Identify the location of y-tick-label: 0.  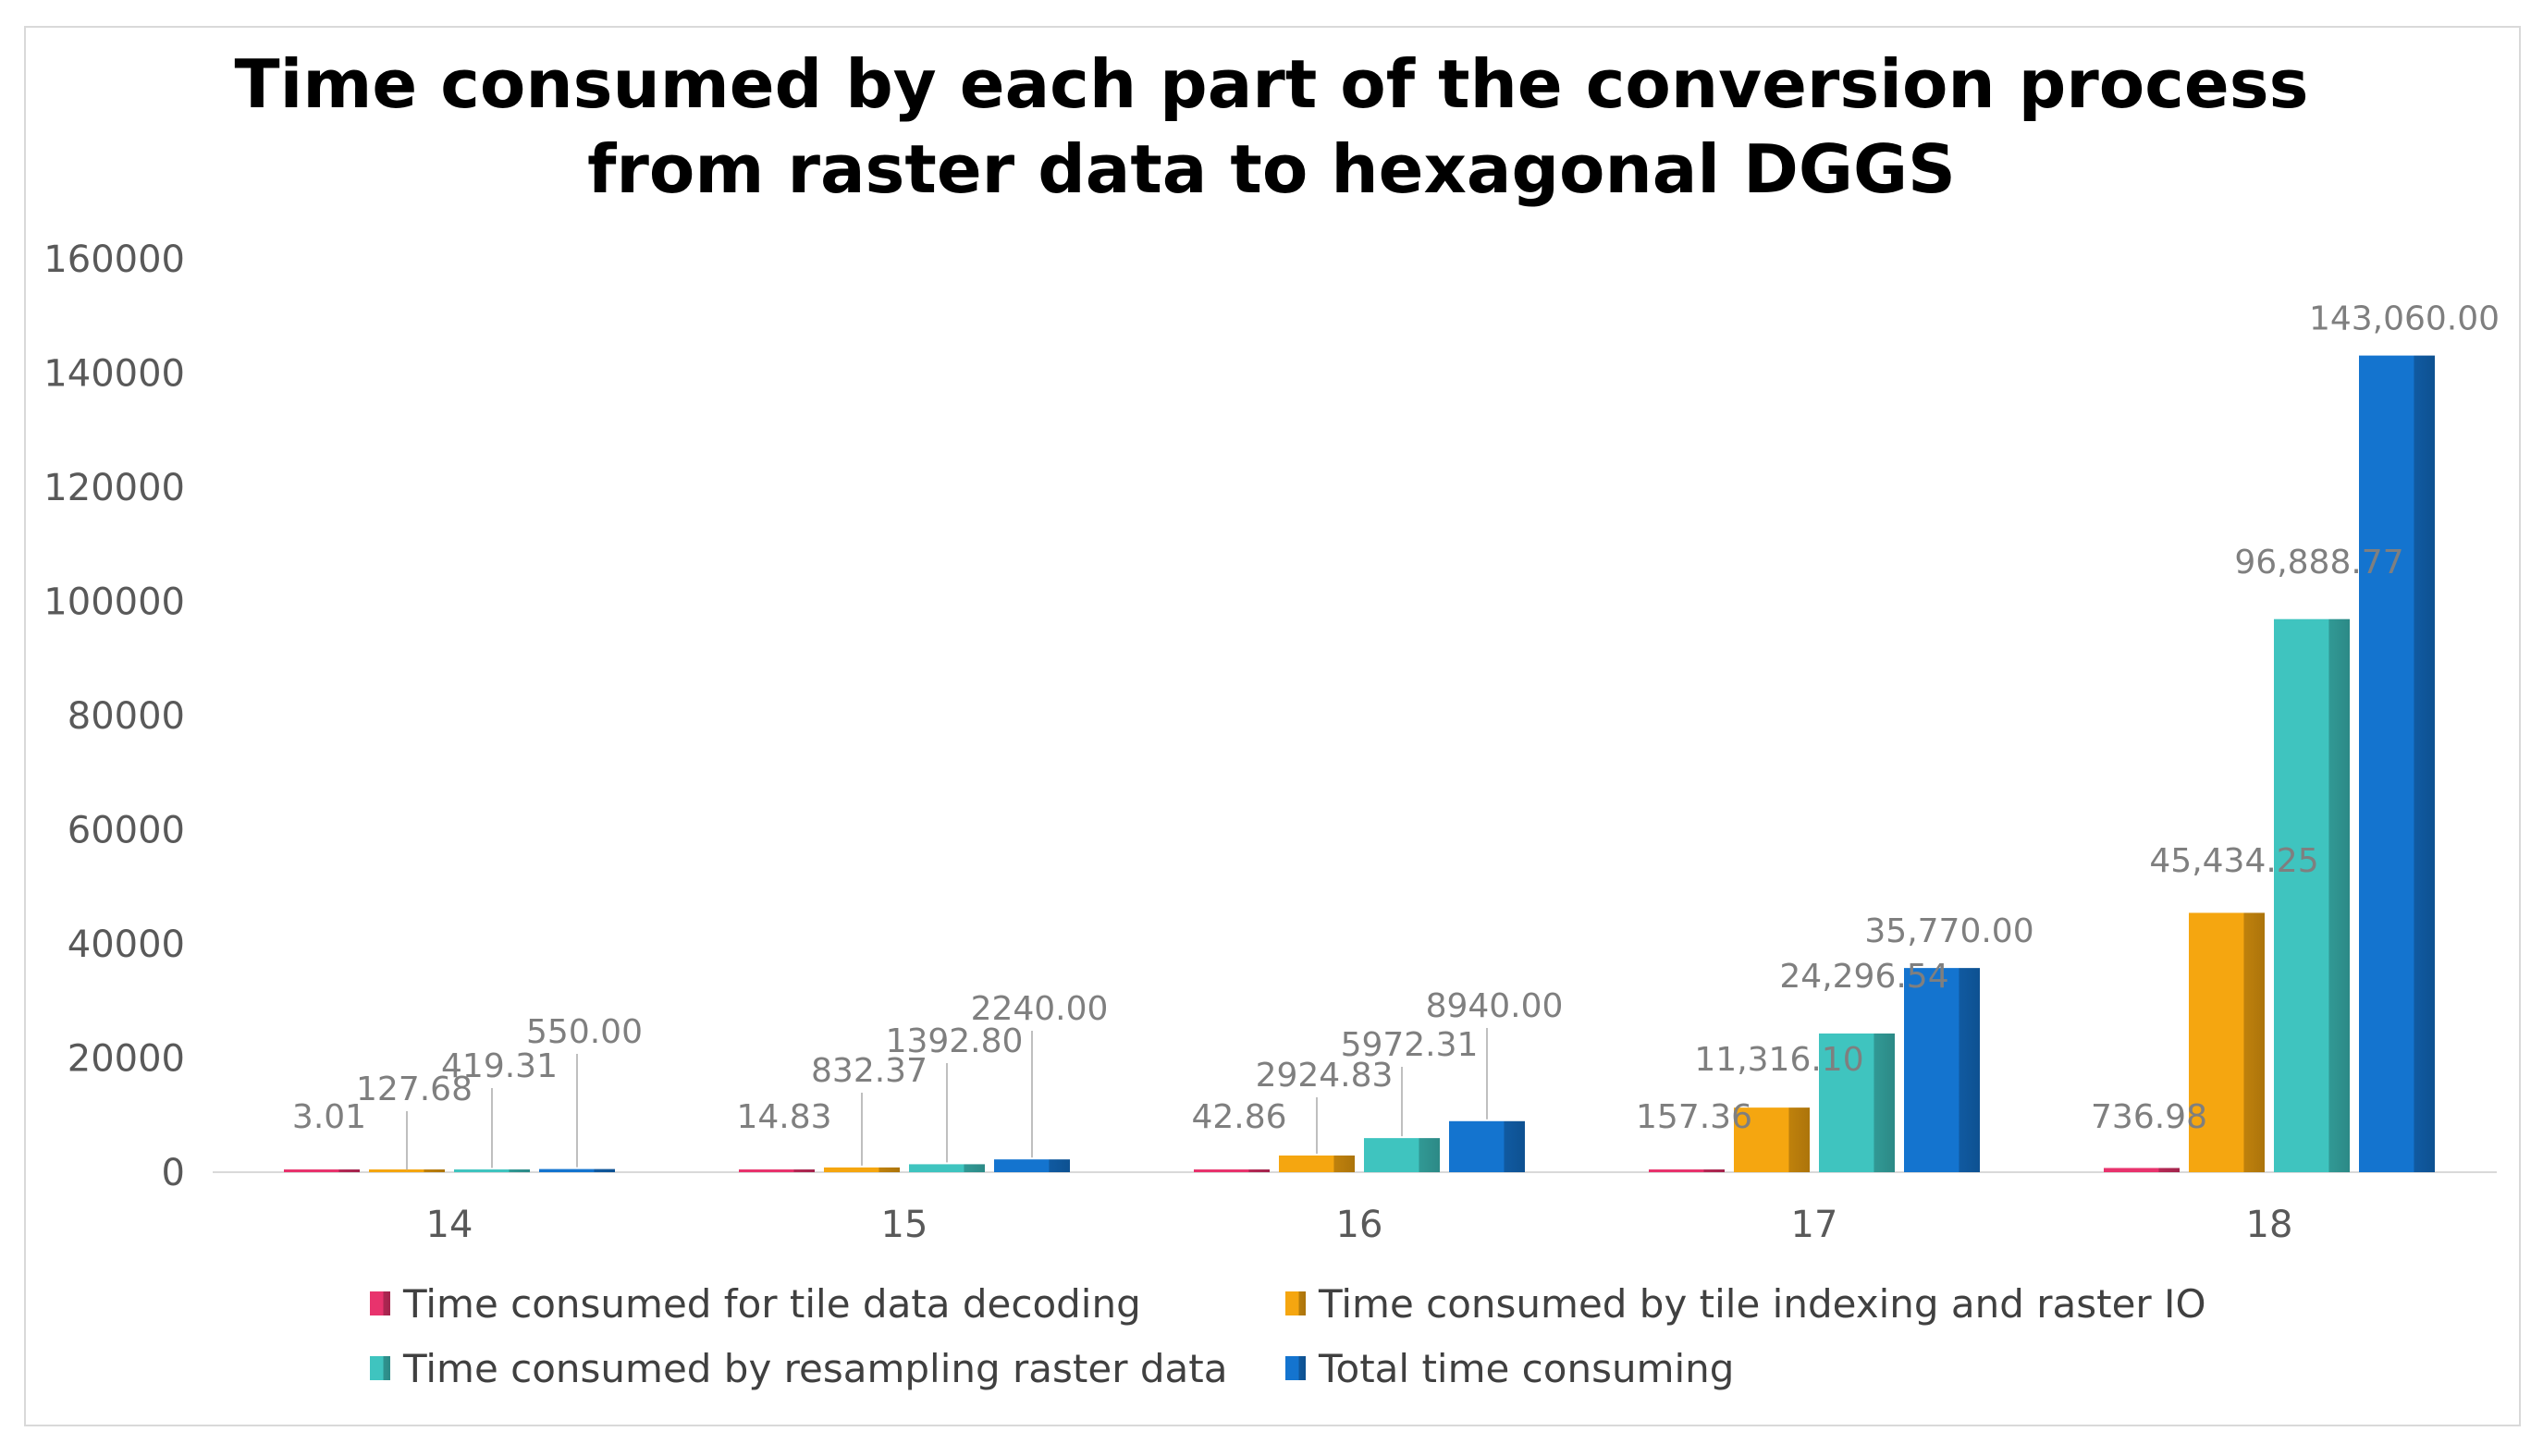
(173, 1173).